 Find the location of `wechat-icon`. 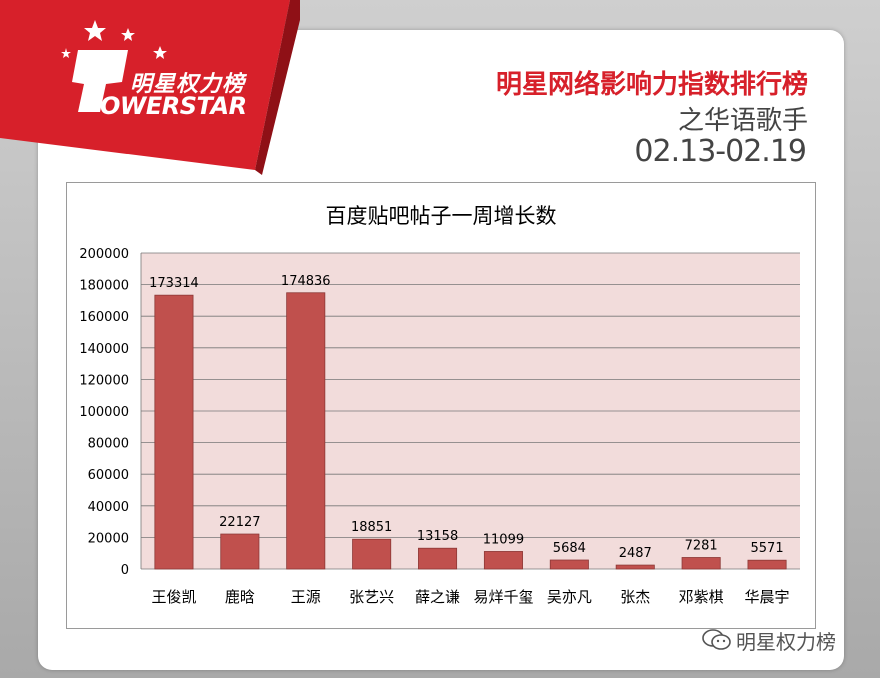

wechat-icon is located at coordinates (716, 639).